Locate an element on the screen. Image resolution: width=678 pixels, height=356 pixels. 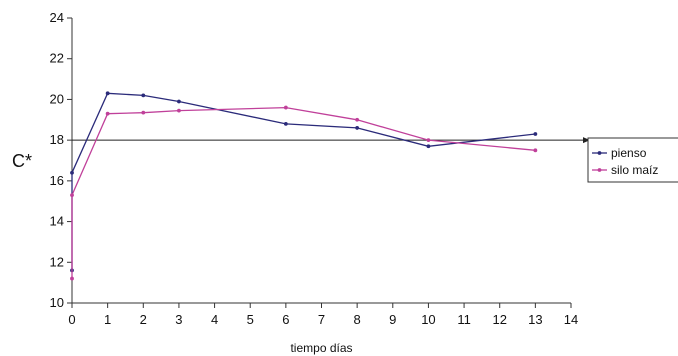
legend-label-2: silo maíz is located at coordinates (634, 170).